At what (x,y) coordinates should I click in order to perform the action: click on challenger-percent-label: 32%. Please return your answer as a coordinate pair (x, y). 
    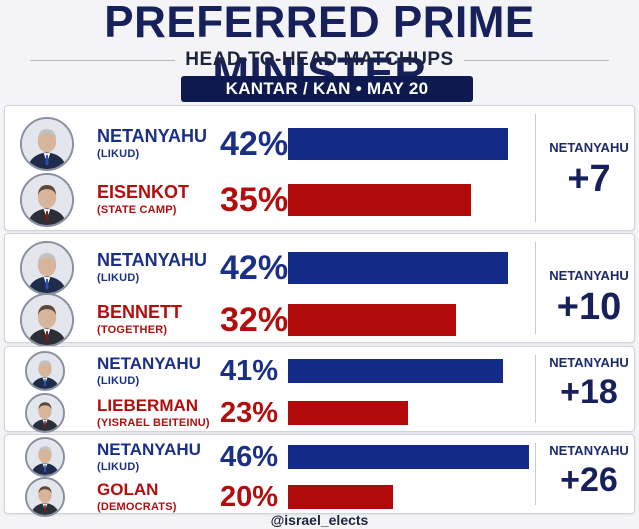
    Looking at the image, I should click on (254, 320).